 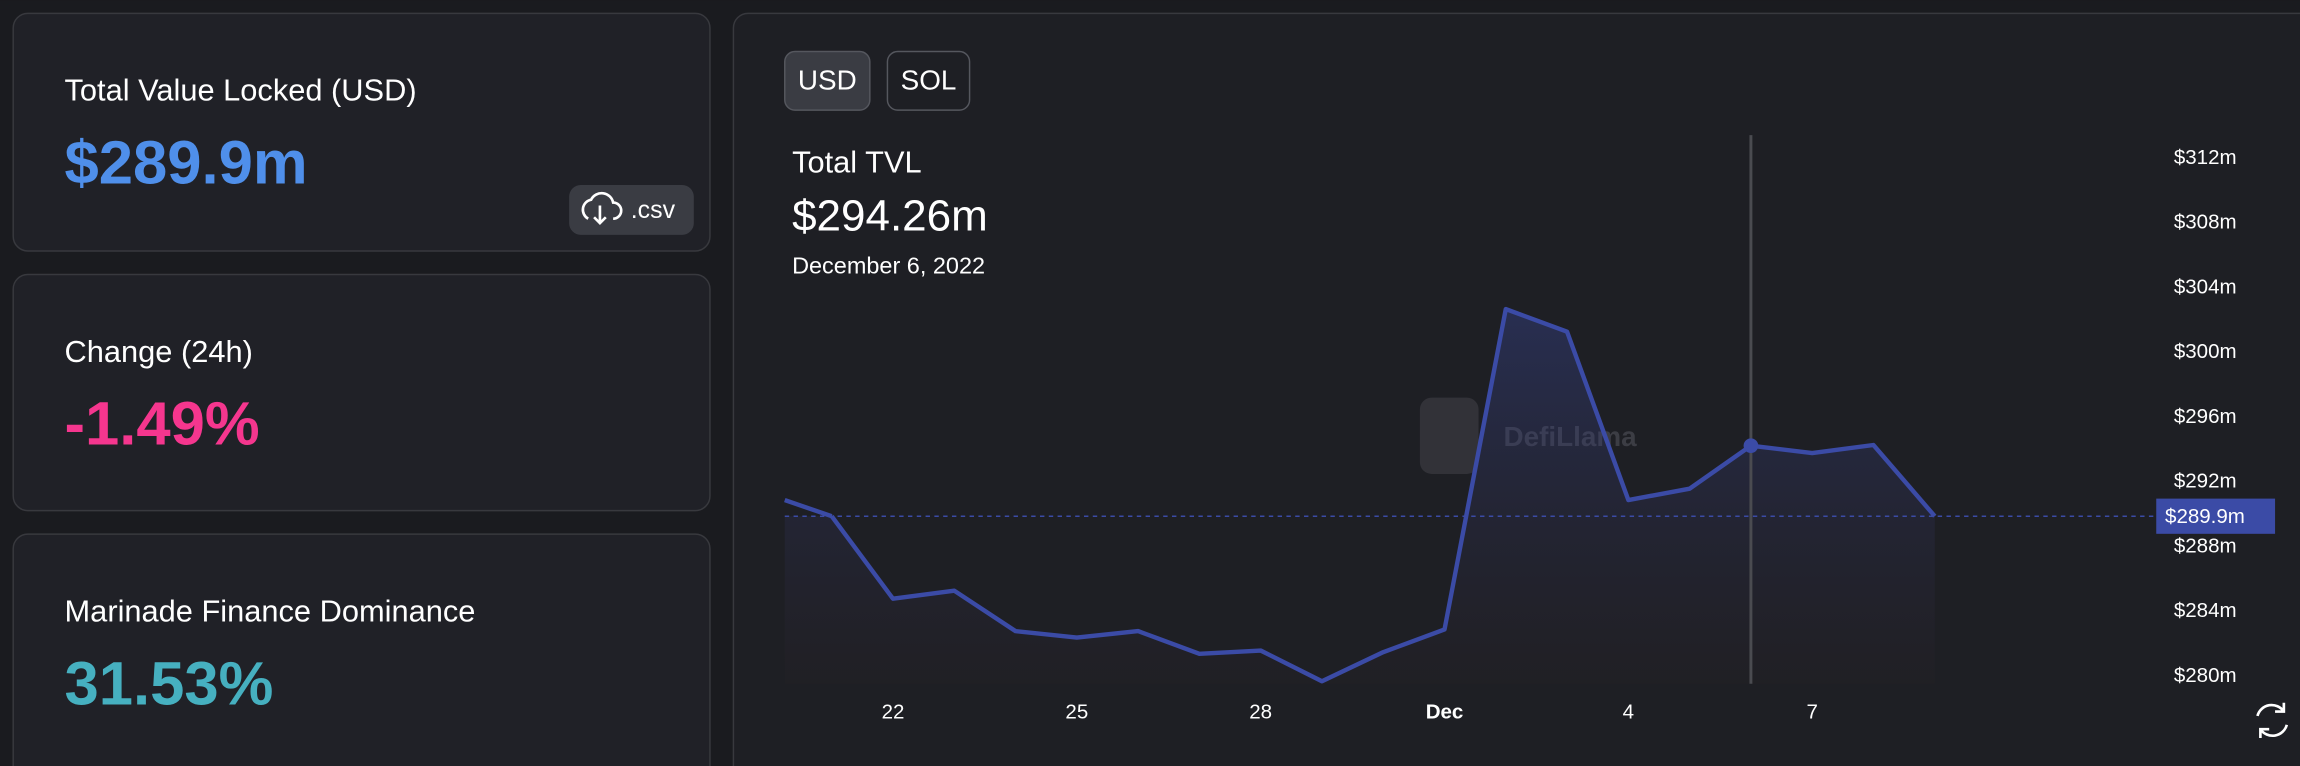 I want to click on usd-button: USD, so click(x=827, y=80).